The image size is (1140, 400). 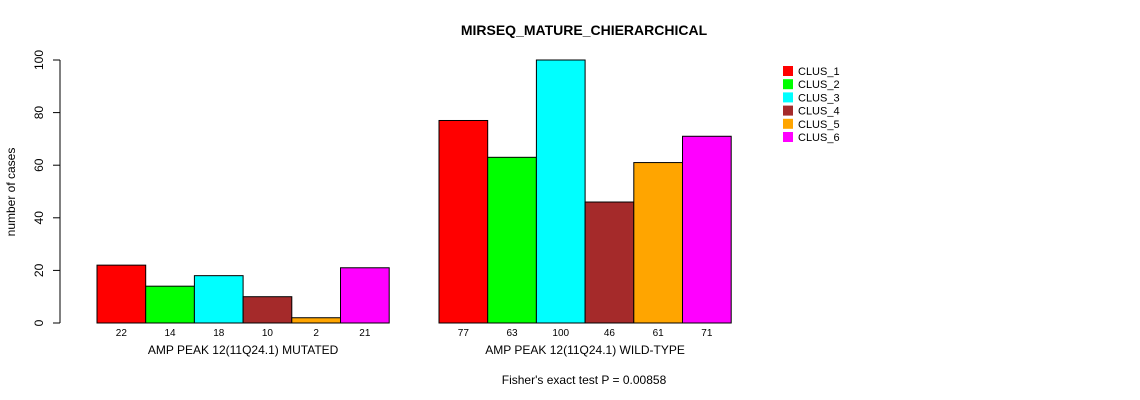 What do you see at coordinates (11, 192) in the screenshot?
I see `y-axis-label: number of cases` at bounding box center [11, 192].